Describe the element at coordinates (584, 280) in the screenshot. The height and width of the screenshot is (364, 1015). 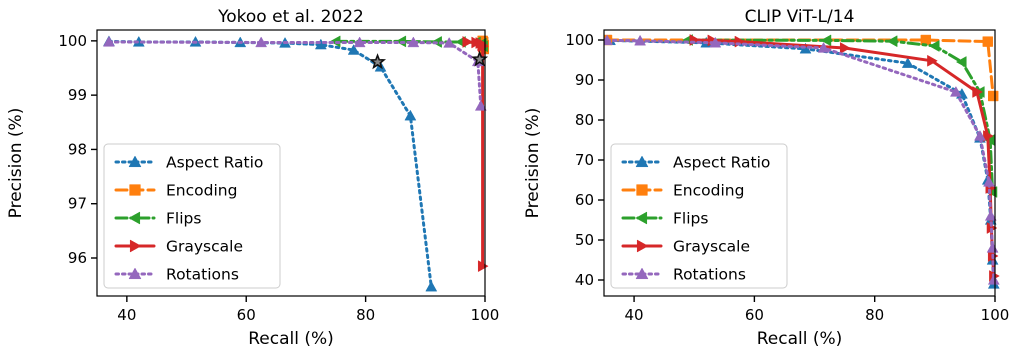
I see `y-tick-label: 40` at that location.